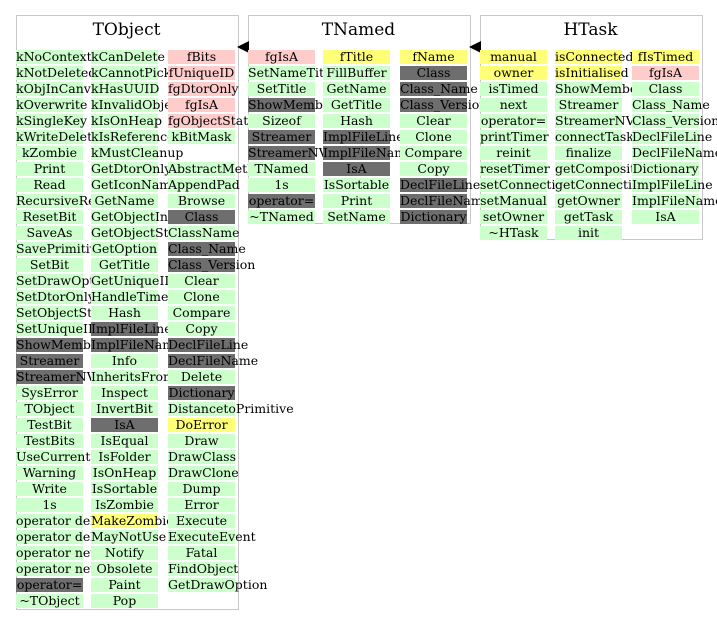 Image resolution: width=717 pixels, height=624 pixels. I want to click on member-tnamed-1-6: ImplFileName, so click(368, 152).